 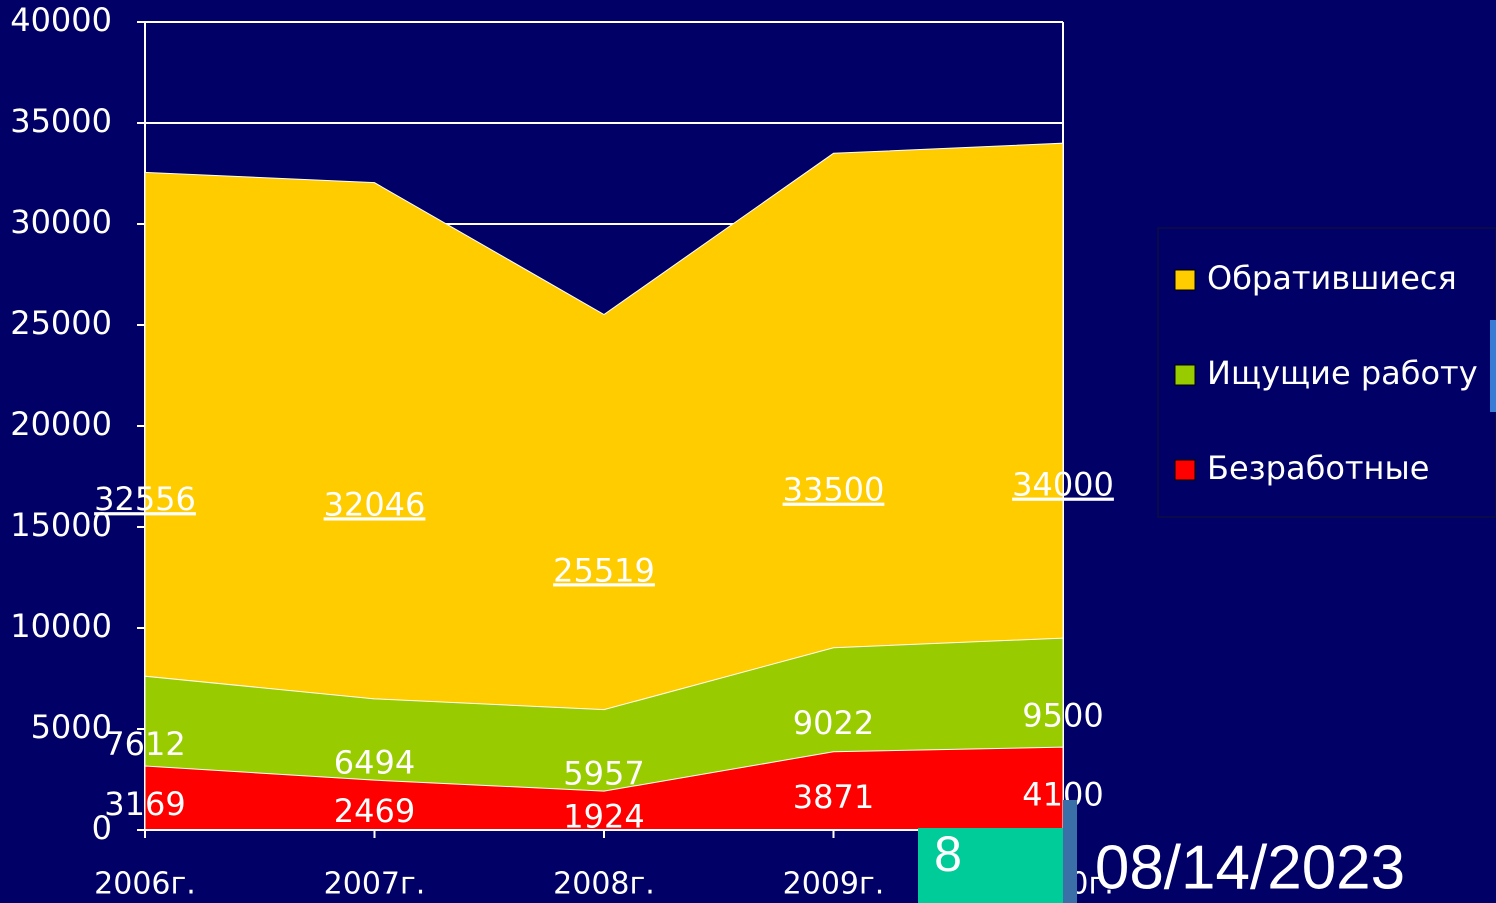 What do you see at coordinates (1332, 278) in the screenshot?
I see `legend-label: Обратившиеся` at bounding box center [1332, 278].